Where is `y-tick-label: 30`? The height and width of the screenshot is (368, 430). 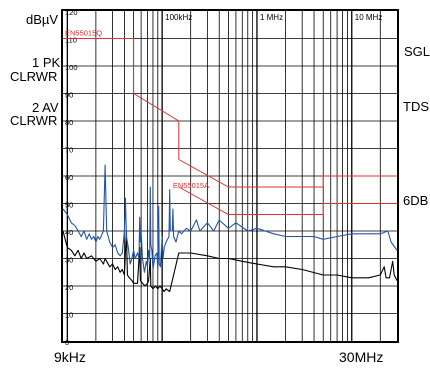 y-tick-label: 30 is located at coordinates (69, 260).